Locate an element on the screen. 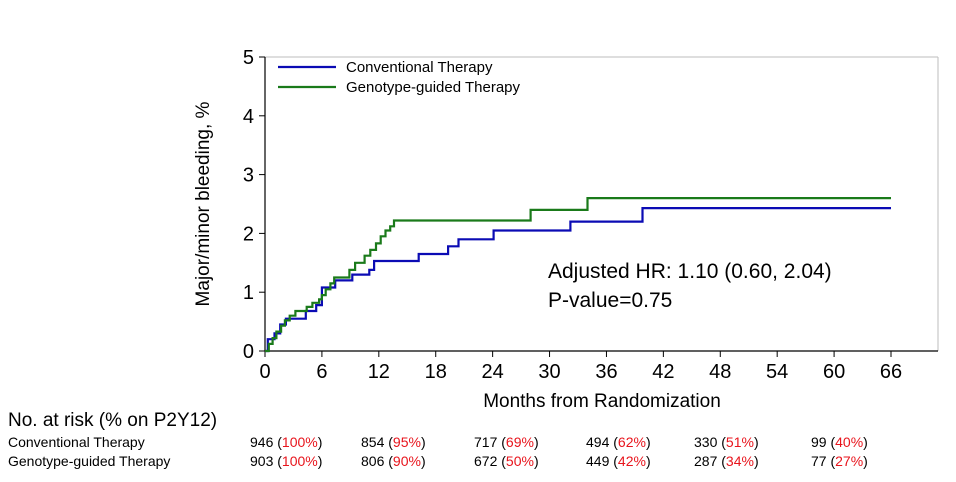  risk-percent: 62% is located at coordinates (631, 442).